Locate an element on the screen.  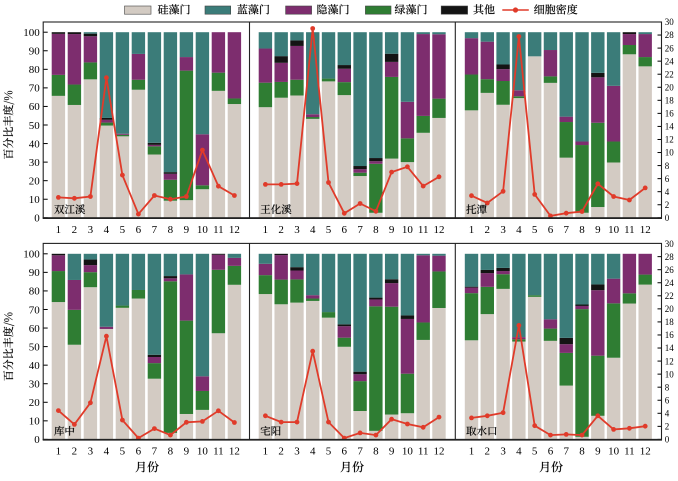
svg-text: 28 is located at coordinates (670, 257).